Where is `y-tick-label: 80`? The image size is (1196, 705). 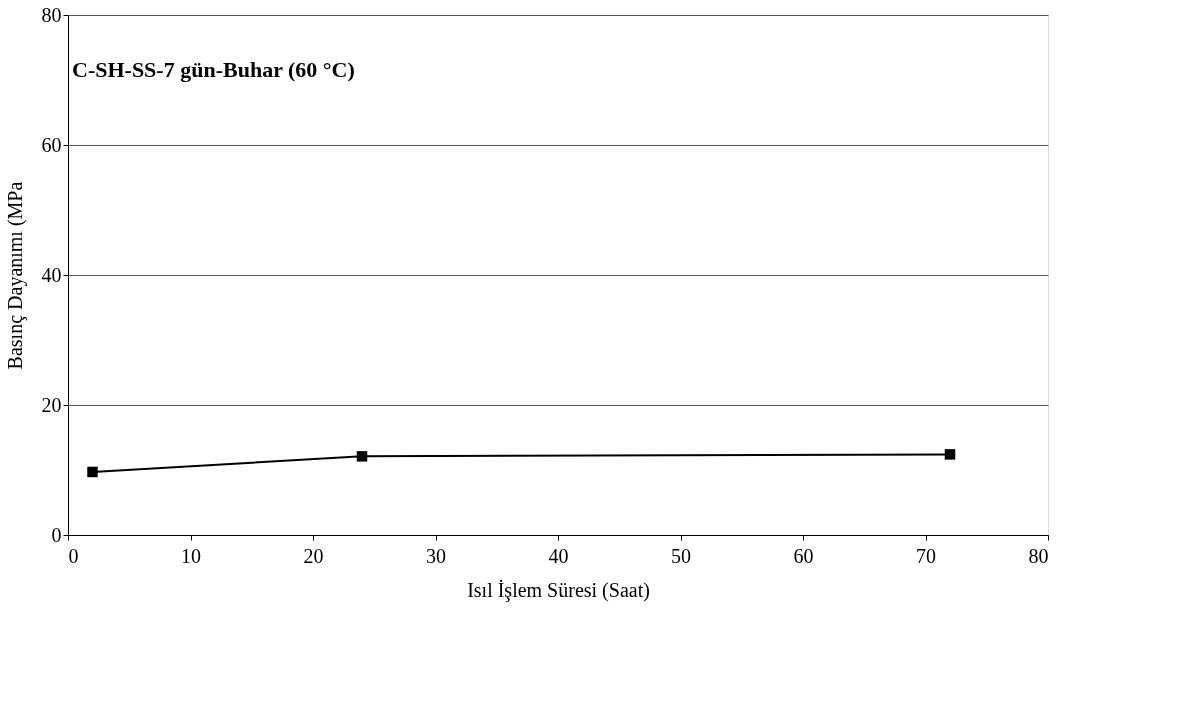
y-tick-label: 80 is located at coordinates (51, 14).